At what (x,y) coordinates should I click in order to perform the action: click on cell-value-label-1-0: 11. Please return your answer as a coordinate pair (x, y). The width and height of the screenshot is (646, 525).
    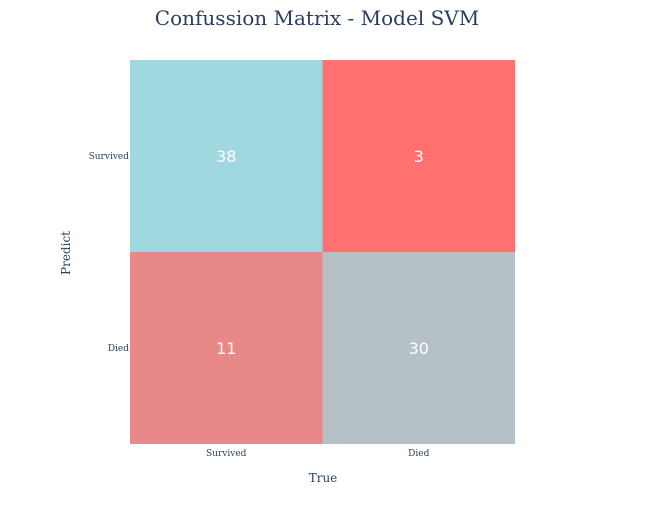
    Looking at the image, I should click on (226, 348).